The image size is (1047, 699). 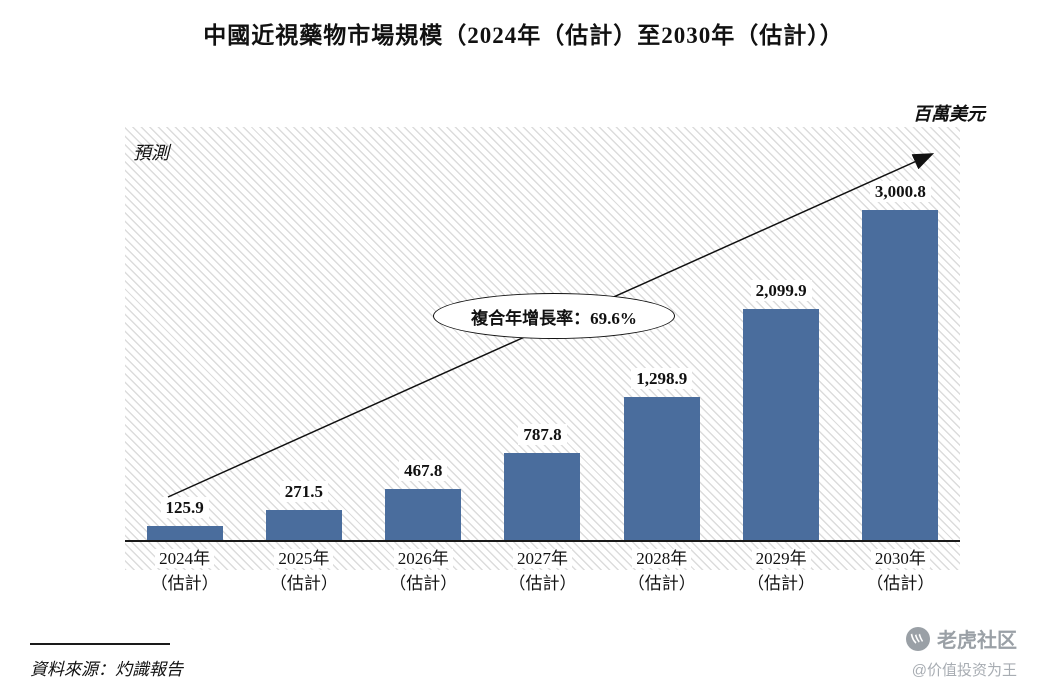 I want to click on watermark: 彡 老虎社区 @价值投资为王, so click(x=961, y=652).